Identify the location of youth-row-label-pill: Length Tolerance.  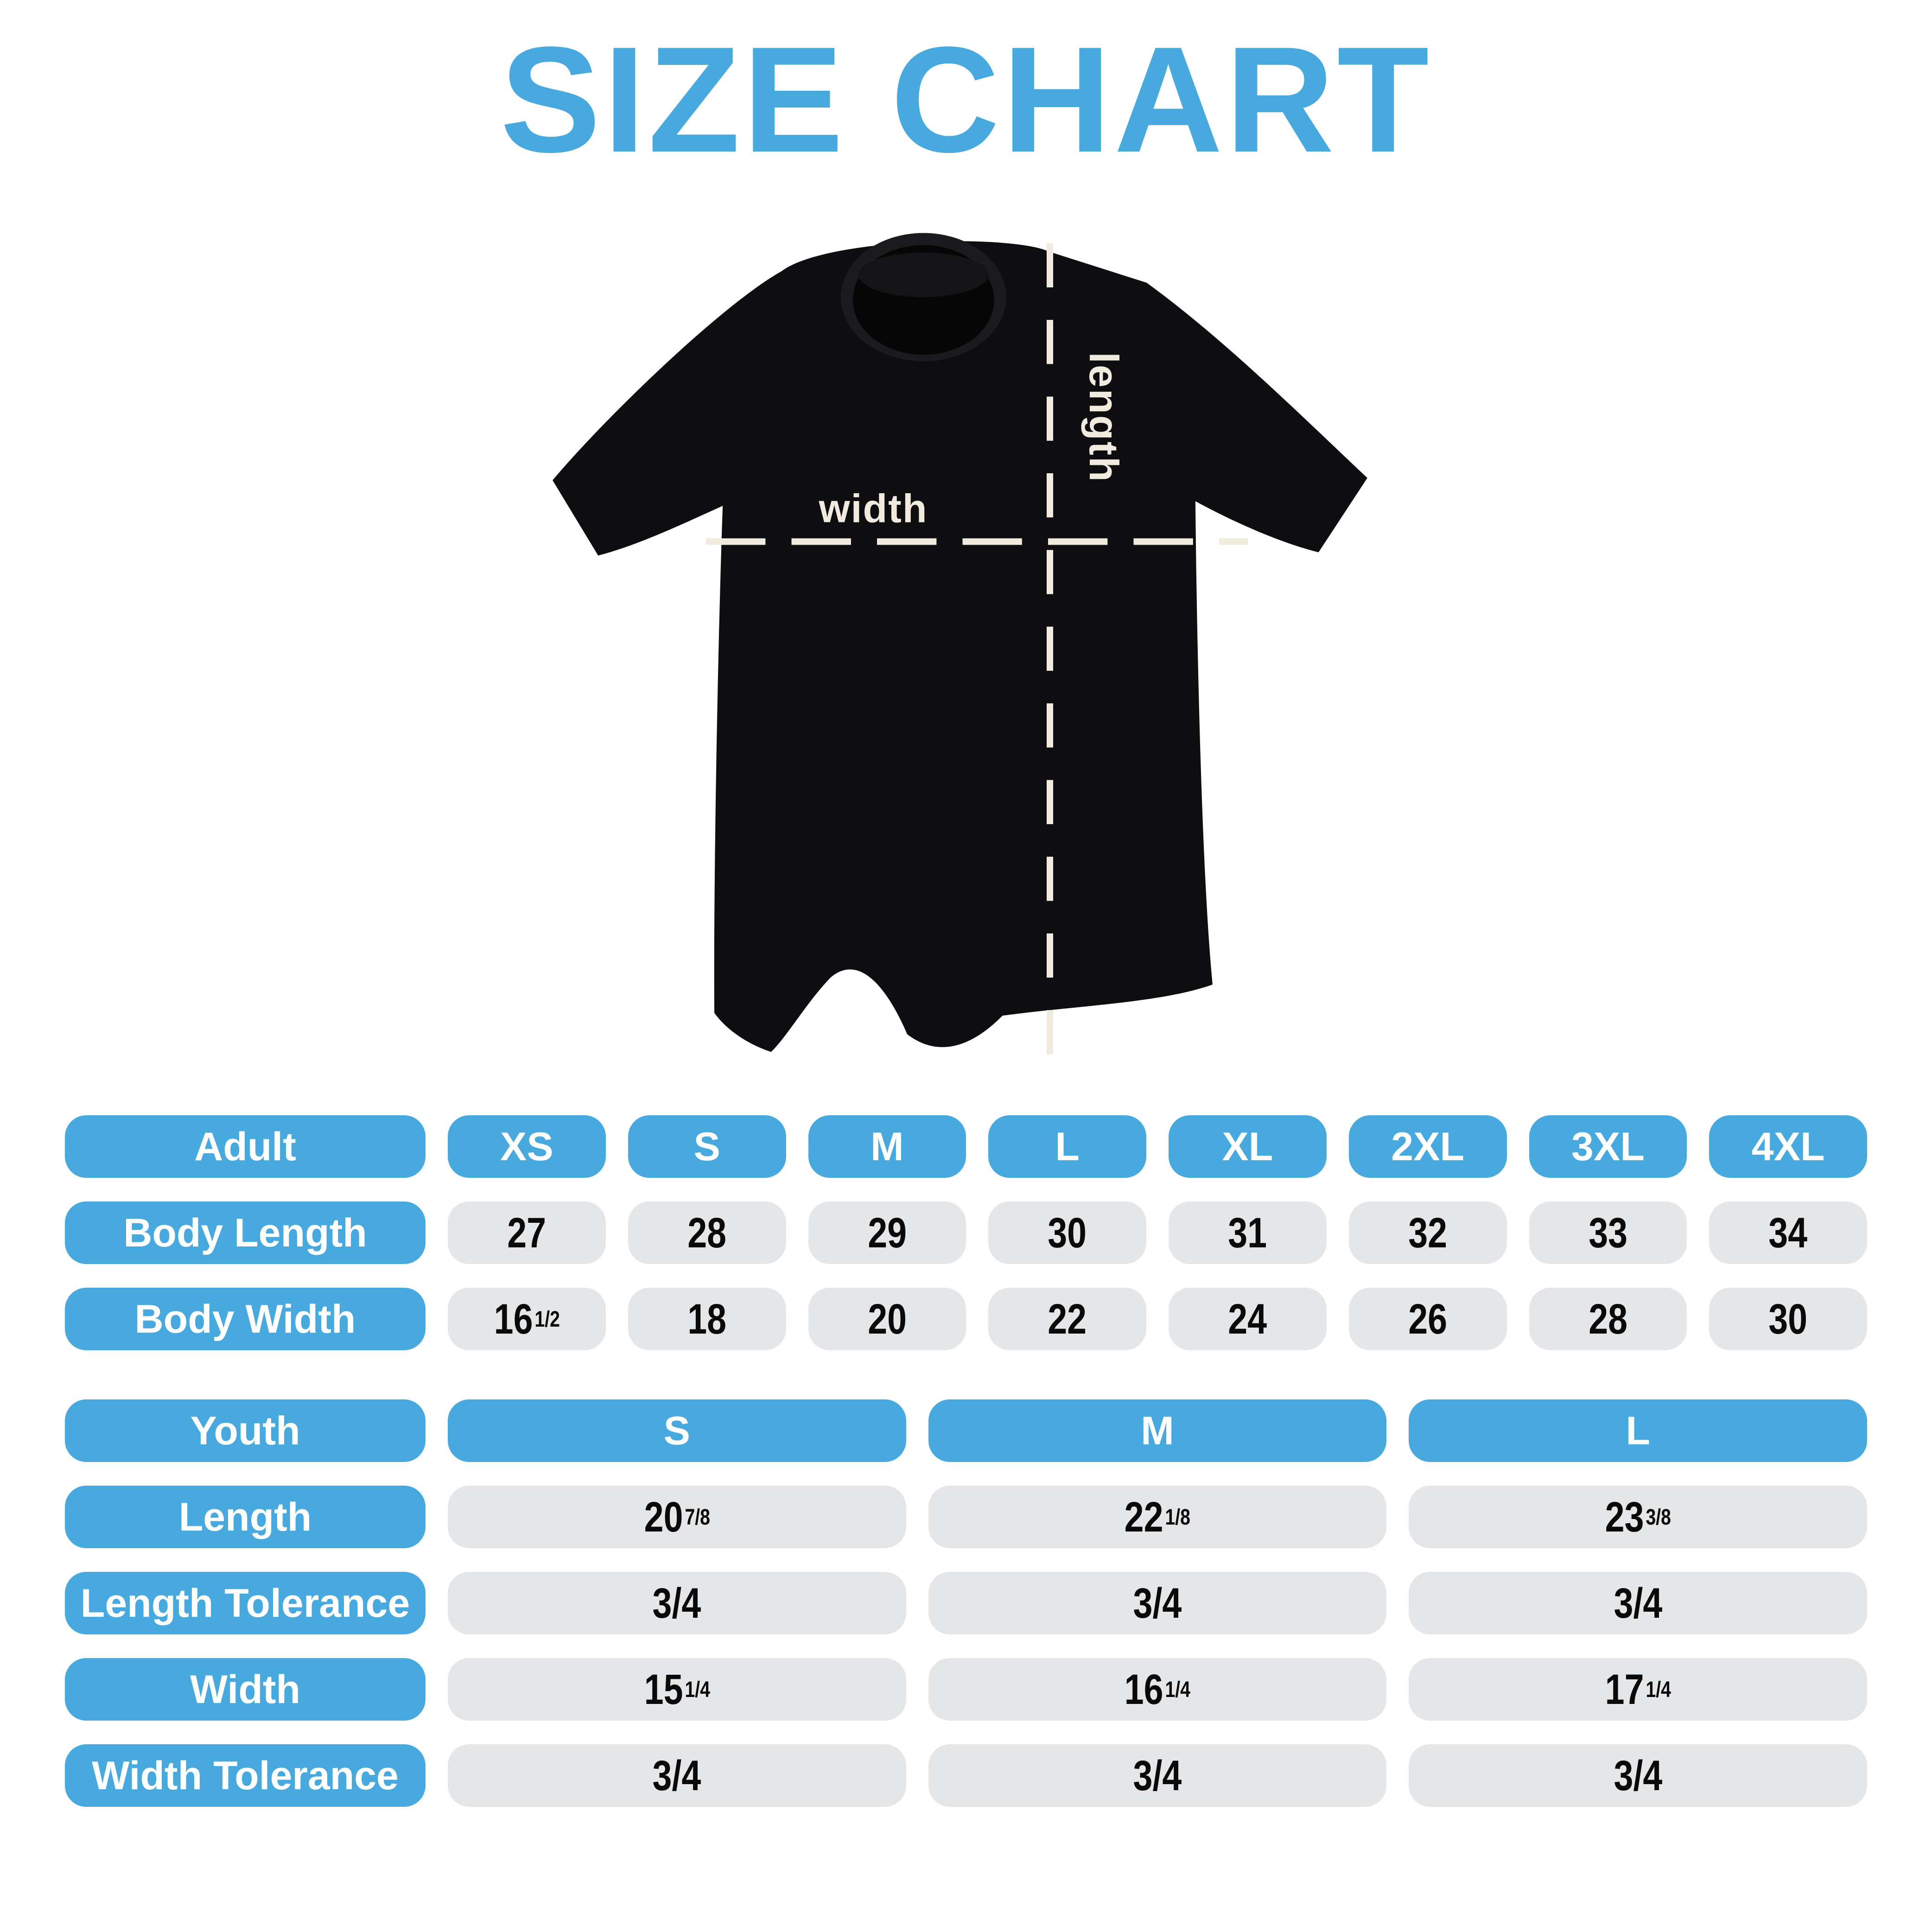
(245, 1603).